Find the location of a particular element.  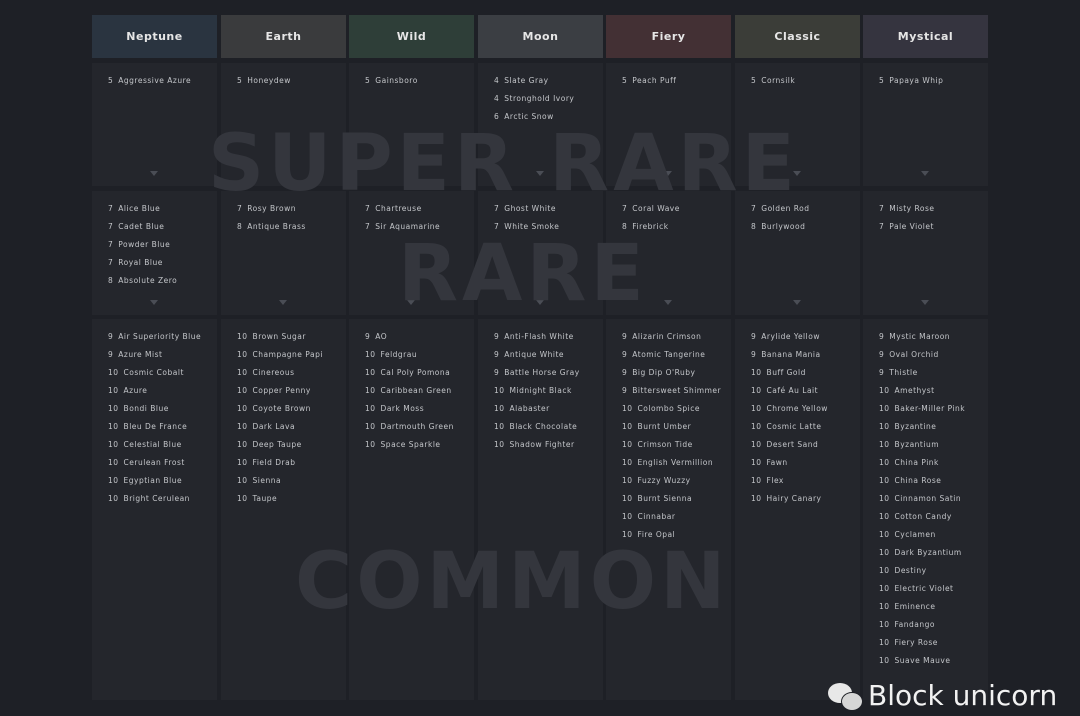

item-name: Azure Mist is located at coordinates (140, 354).